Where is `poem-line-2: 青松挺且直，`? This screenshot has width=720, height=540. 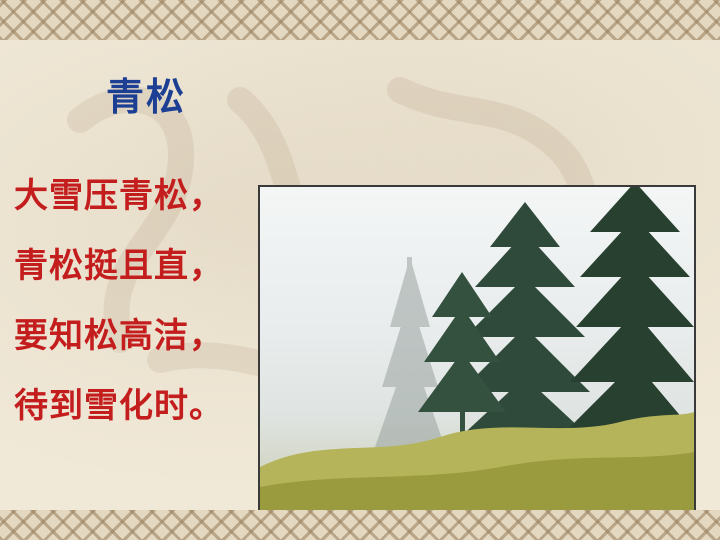
poem-line-2: 青松挺且直， is located at coordinates (119, 281).